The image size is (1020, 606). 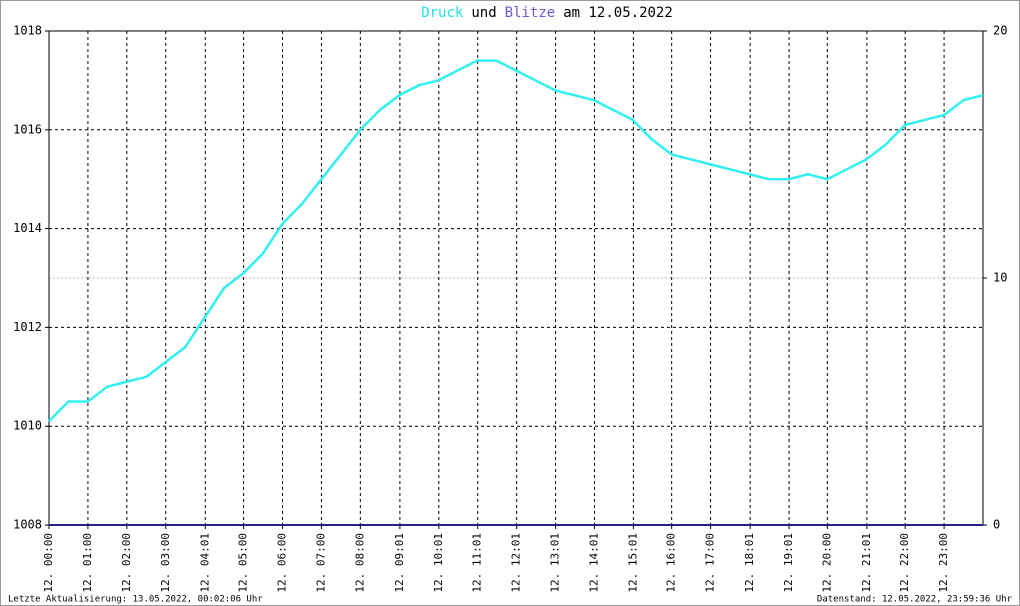 I want to click on x-tick-label: 12. 10:01, so click(x=438, y=563).